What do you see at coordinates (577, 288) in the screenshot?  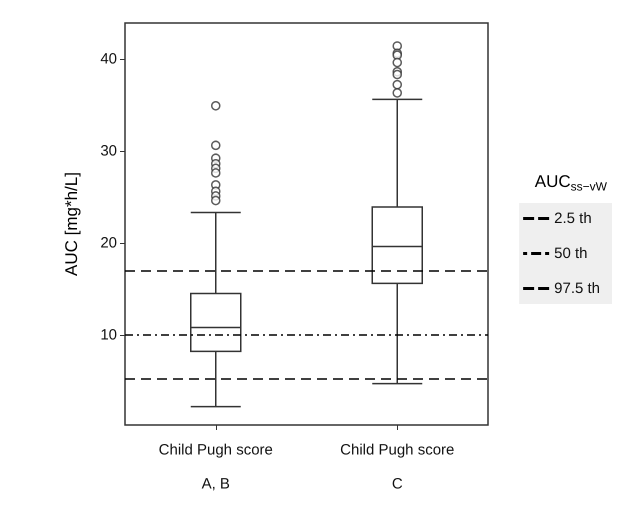 I see `legend-label: 97.5 th` at bounding box center [577, 288].